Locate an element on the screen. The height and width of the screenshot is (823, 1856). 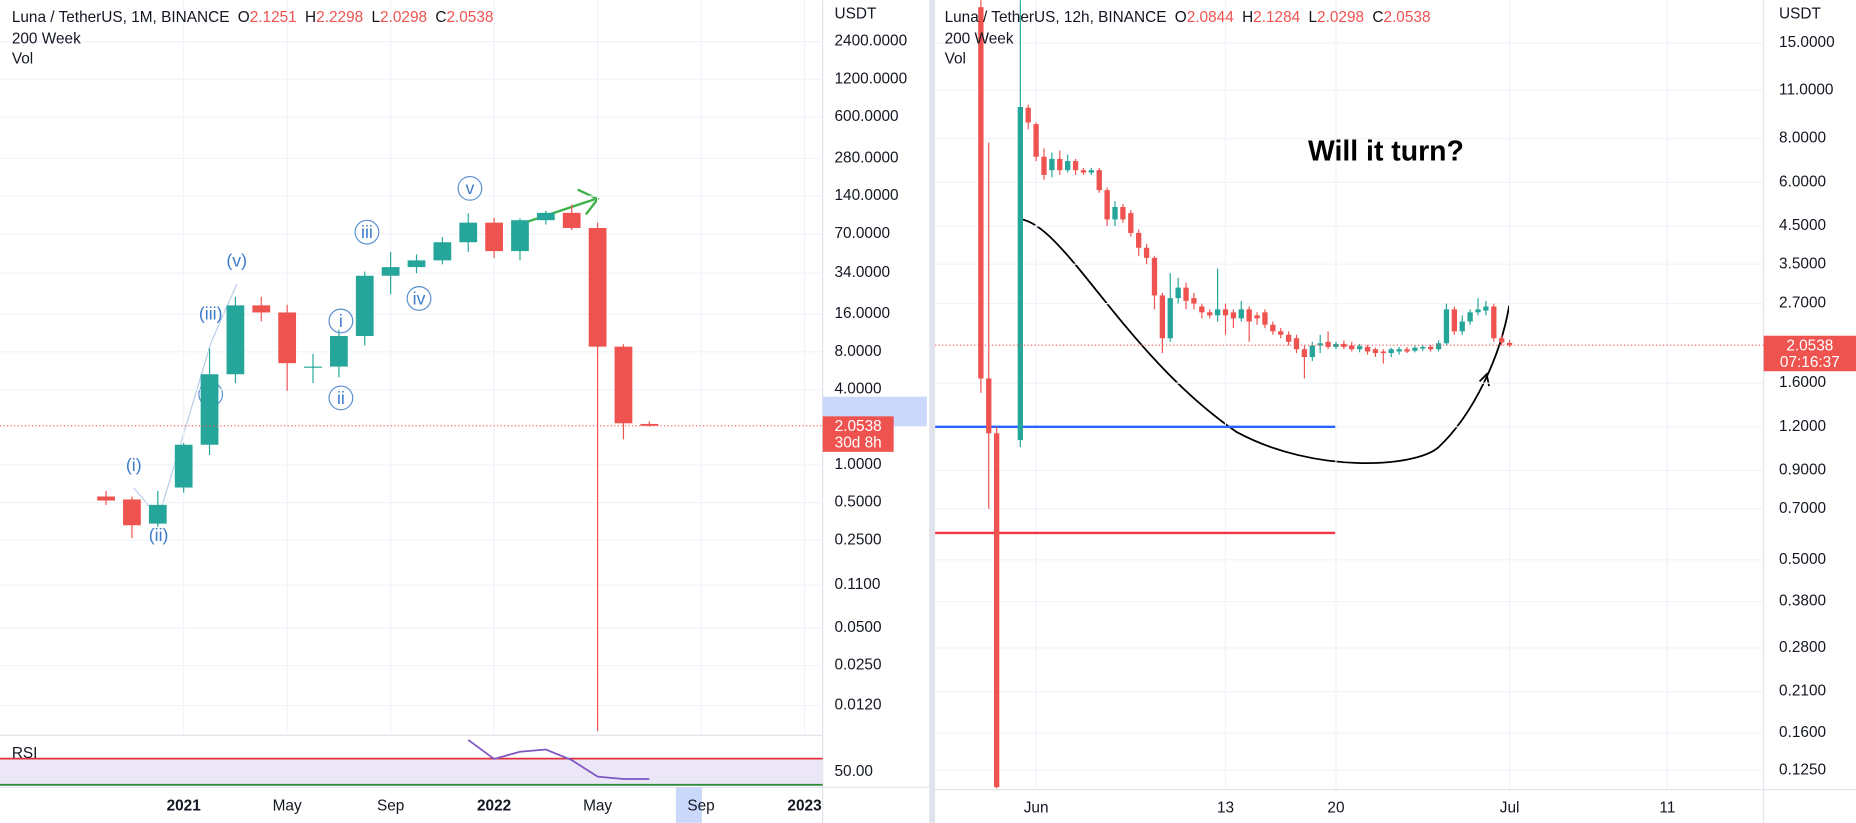
y-tick-label: 0.9000 is located at coordinates (1802, 470).